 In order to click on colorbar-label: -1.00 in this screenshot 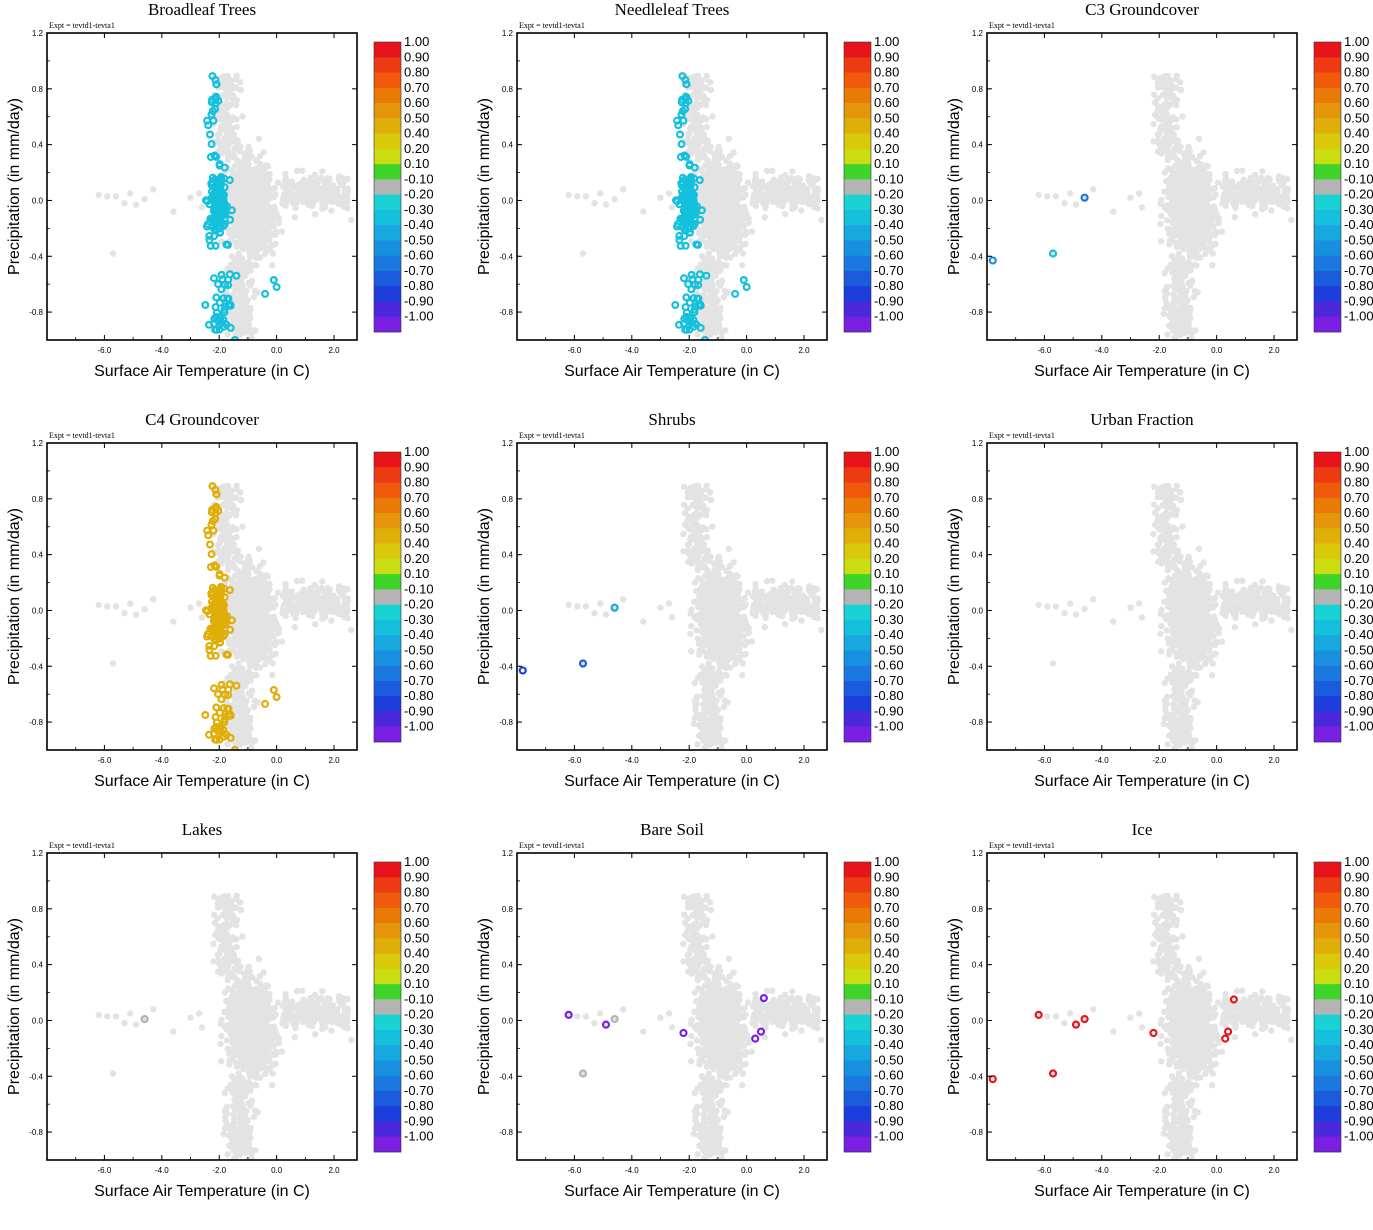, I will do `click(419, 316)`.